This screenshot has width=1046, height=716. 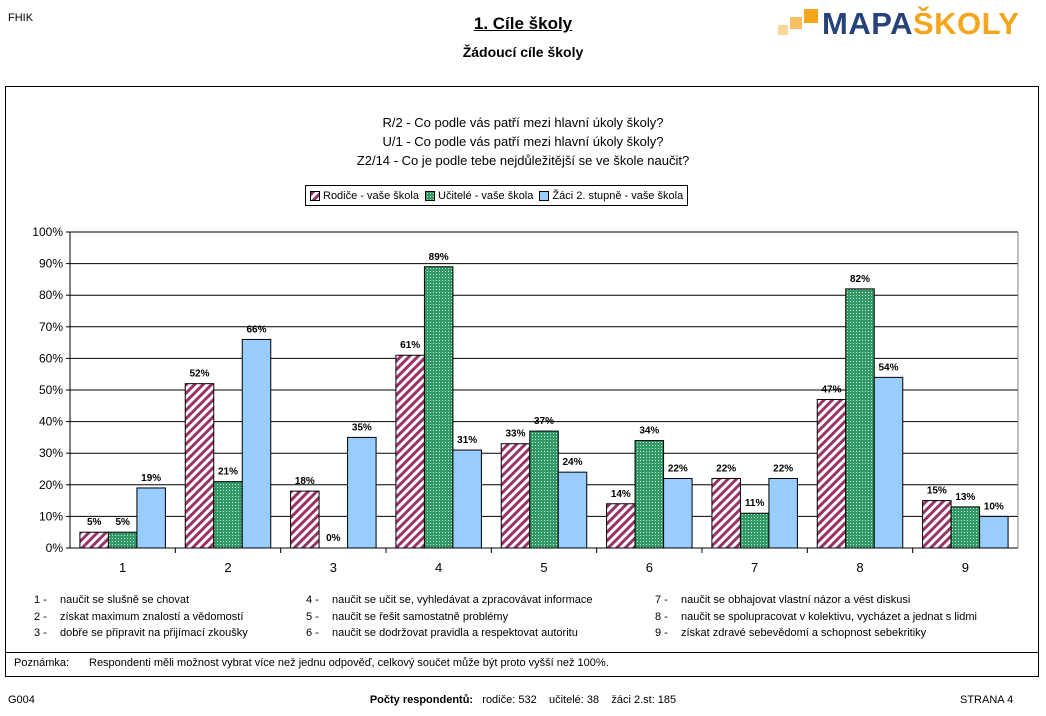 What do you see at coordinates (783, 513) in the screenshot?
I see `bar-s2-c7` at bounding box center [783, 513].